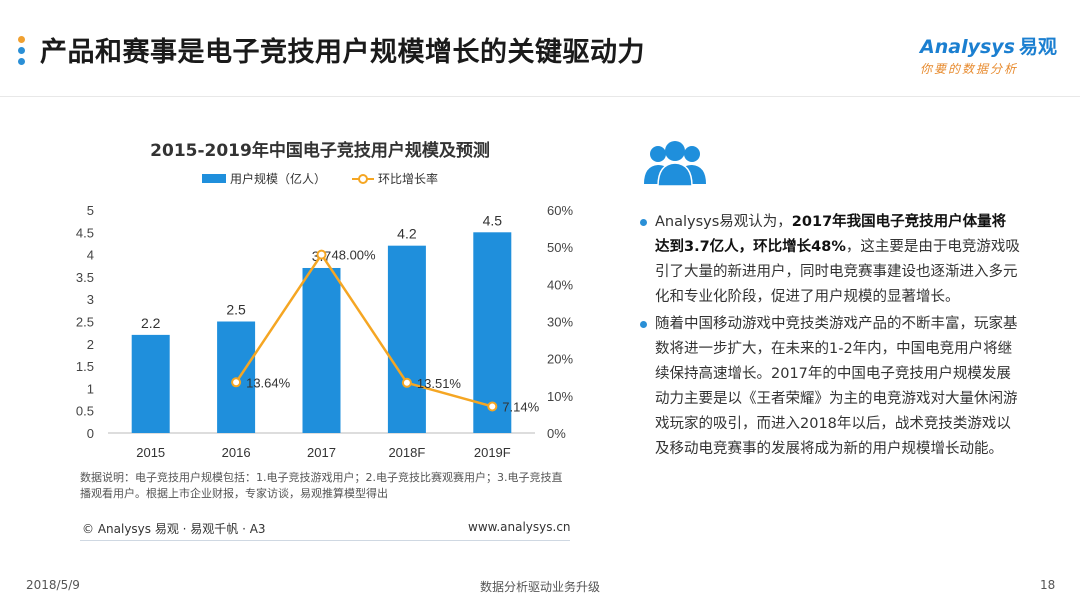  I want to click on copyright: © Analysys 易观 · 易观千帆 · A3, so click(174, 529).